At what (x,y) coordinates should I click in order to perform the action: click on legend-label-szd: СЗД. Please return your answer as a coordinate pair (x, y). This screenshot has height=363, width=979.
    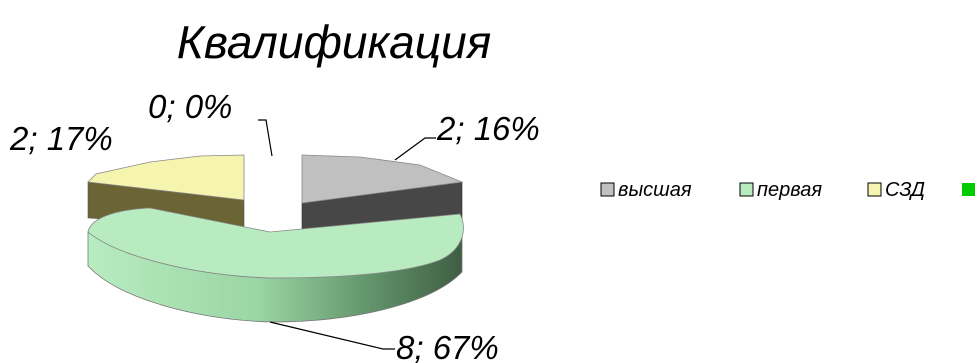
    Looking at the image, I should click on (905, 190).